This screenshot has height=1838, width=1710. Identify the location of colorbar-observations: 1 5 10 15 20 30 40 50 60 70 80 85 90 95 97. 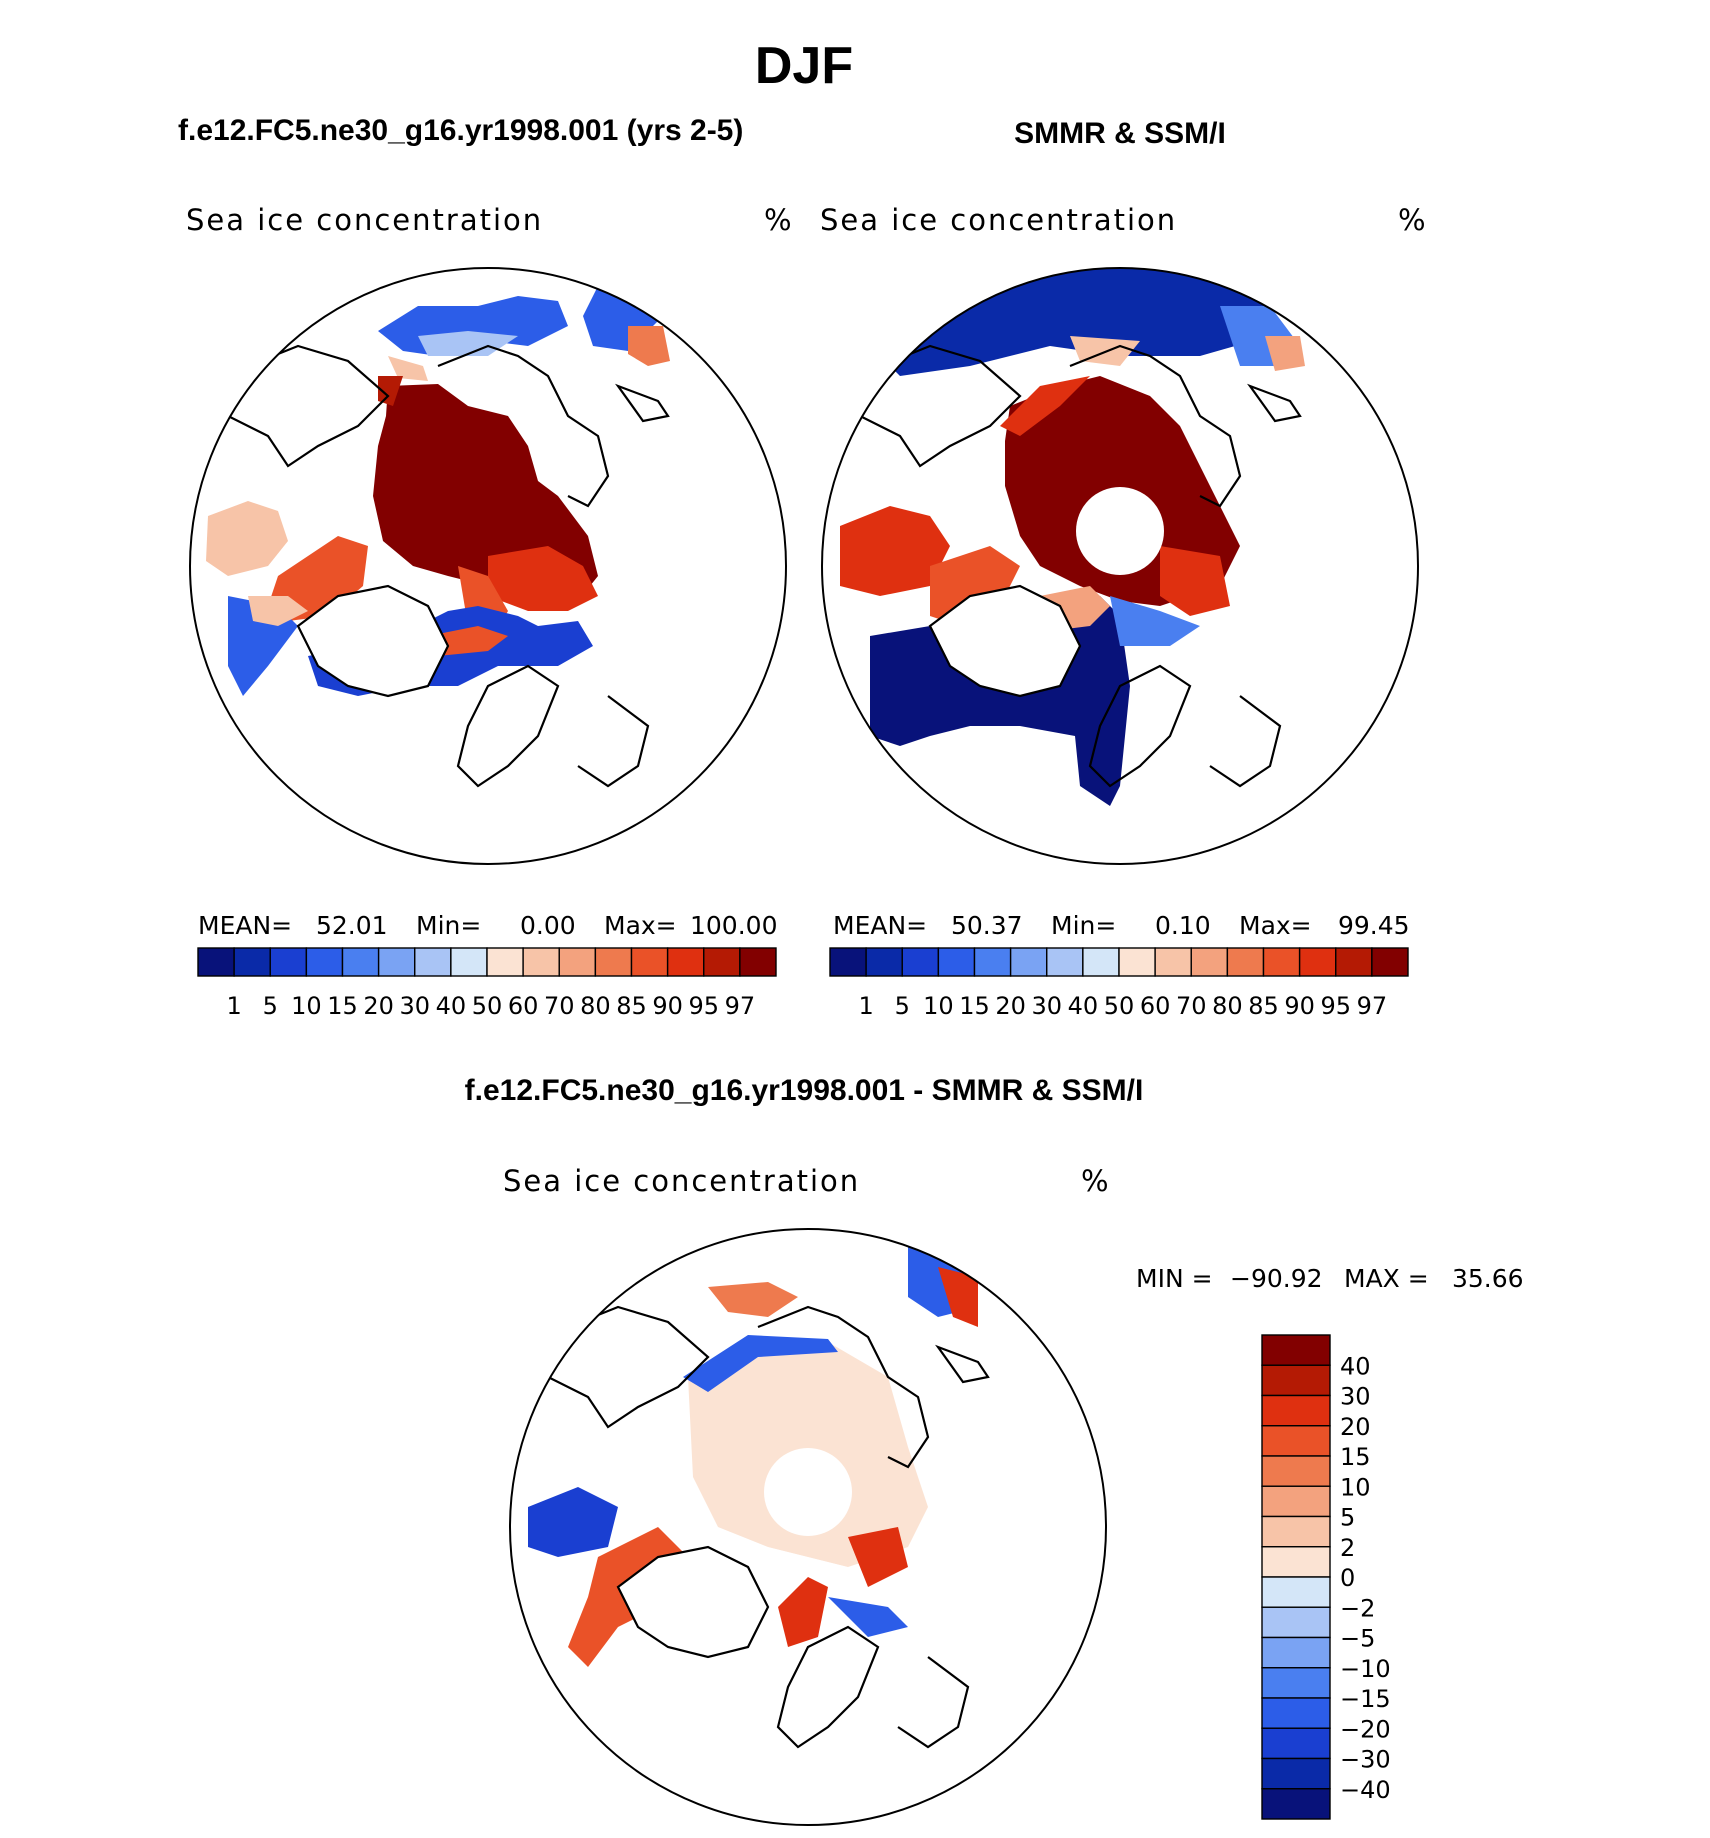
(1119, 983).